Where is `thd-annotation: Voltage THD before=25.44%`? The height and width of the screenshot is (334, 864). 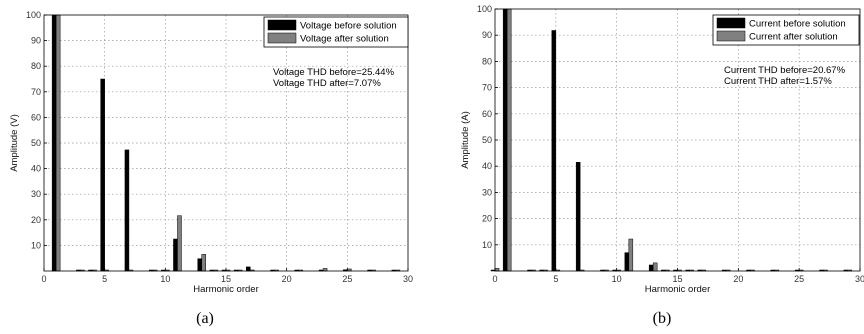 thd-annotation: Voltage THD before=25.44% is located at coordinates (334, 72).